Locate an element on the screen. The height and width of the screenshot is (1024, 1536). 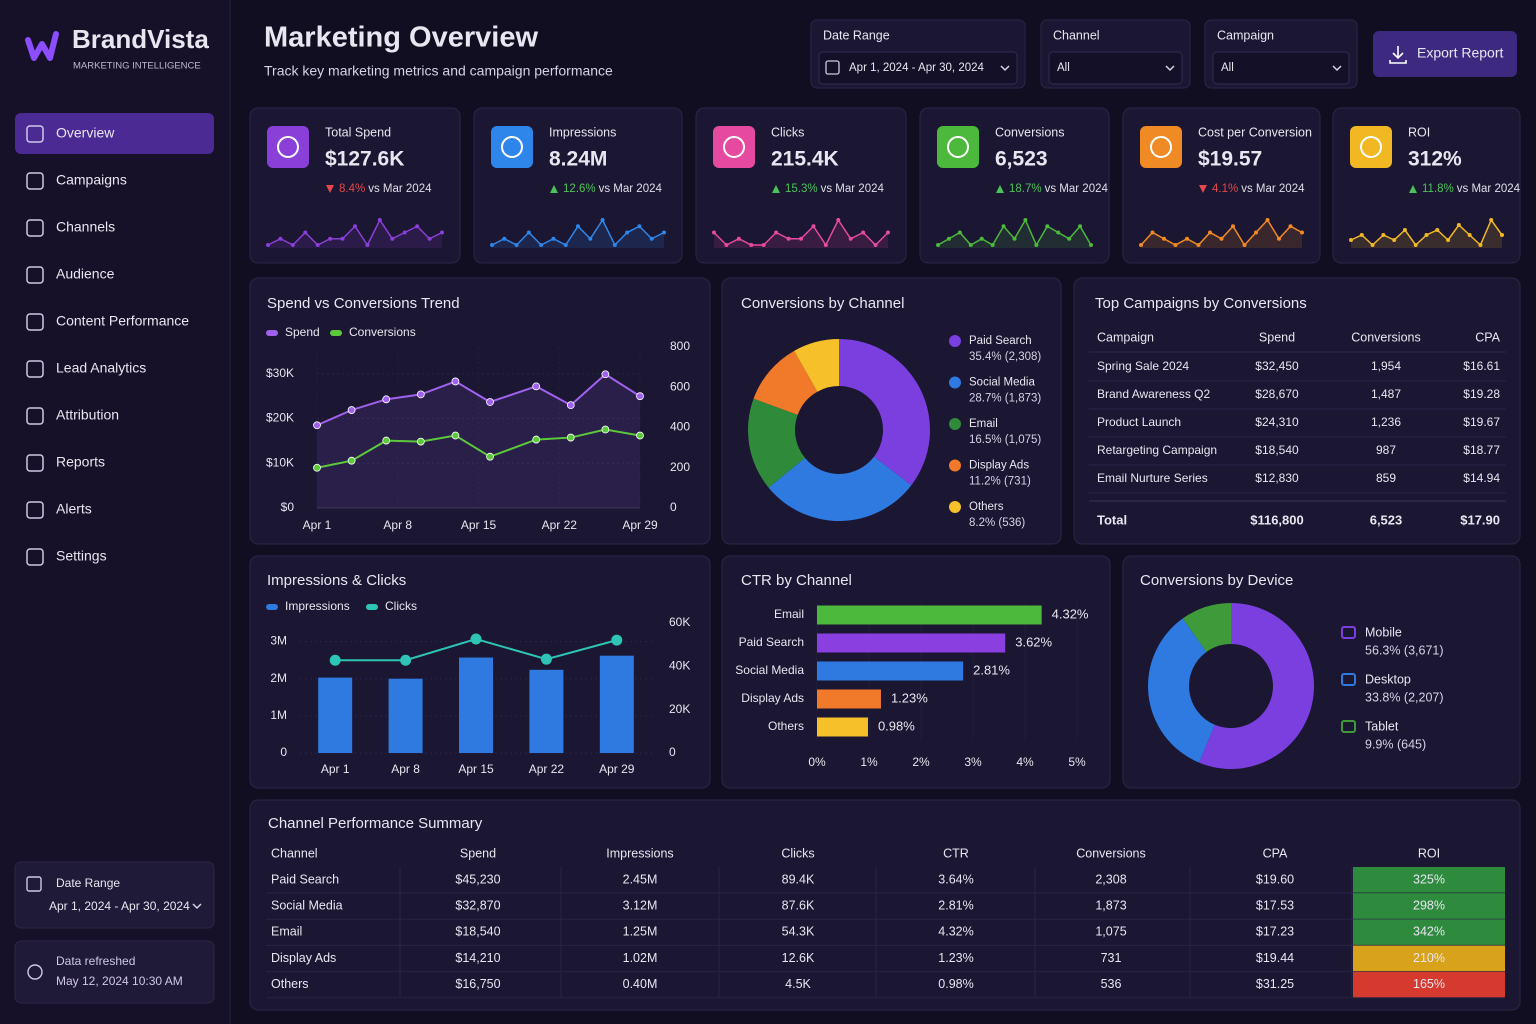
nav-item: Audience is located at coordinates (85, 274).